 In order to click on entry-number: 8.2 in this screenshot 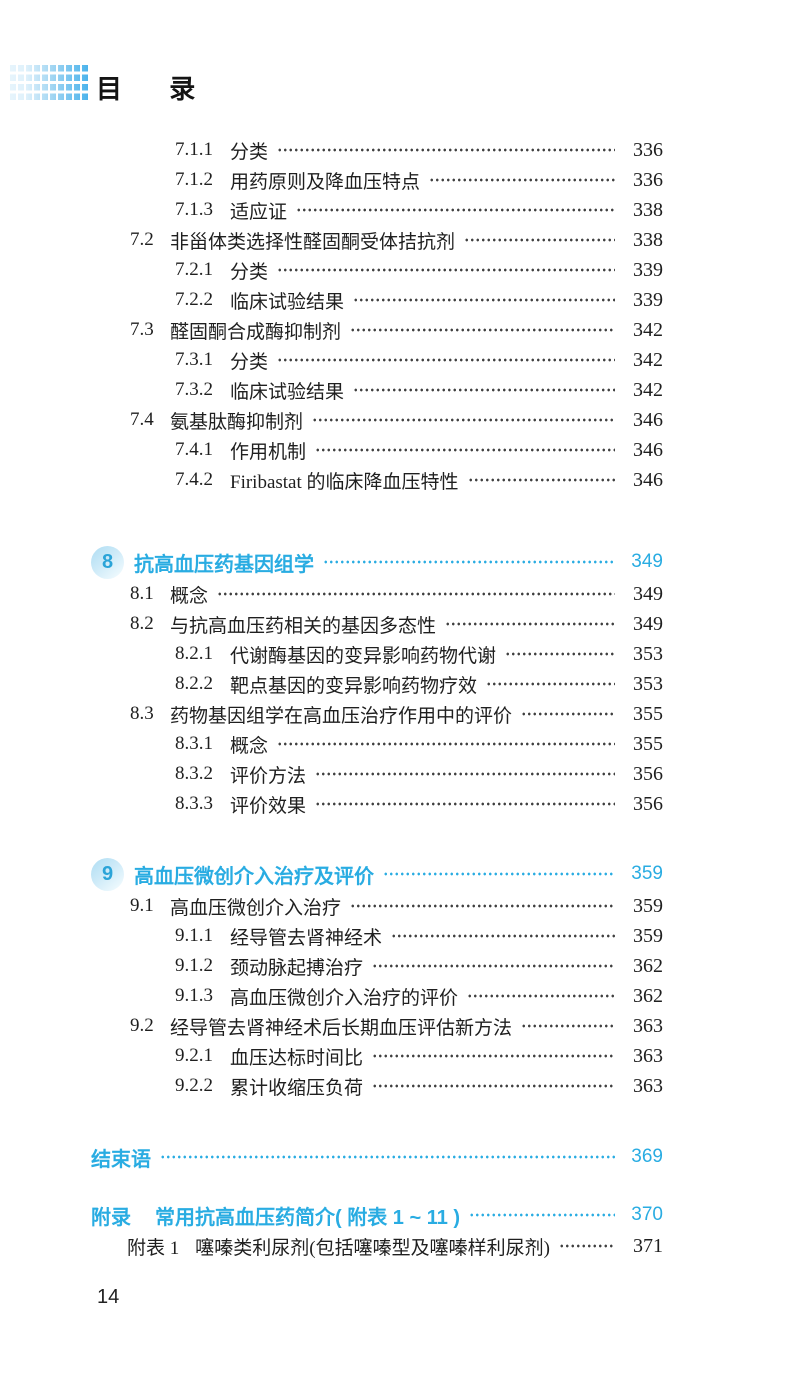, I will do `click(142, 623)`.